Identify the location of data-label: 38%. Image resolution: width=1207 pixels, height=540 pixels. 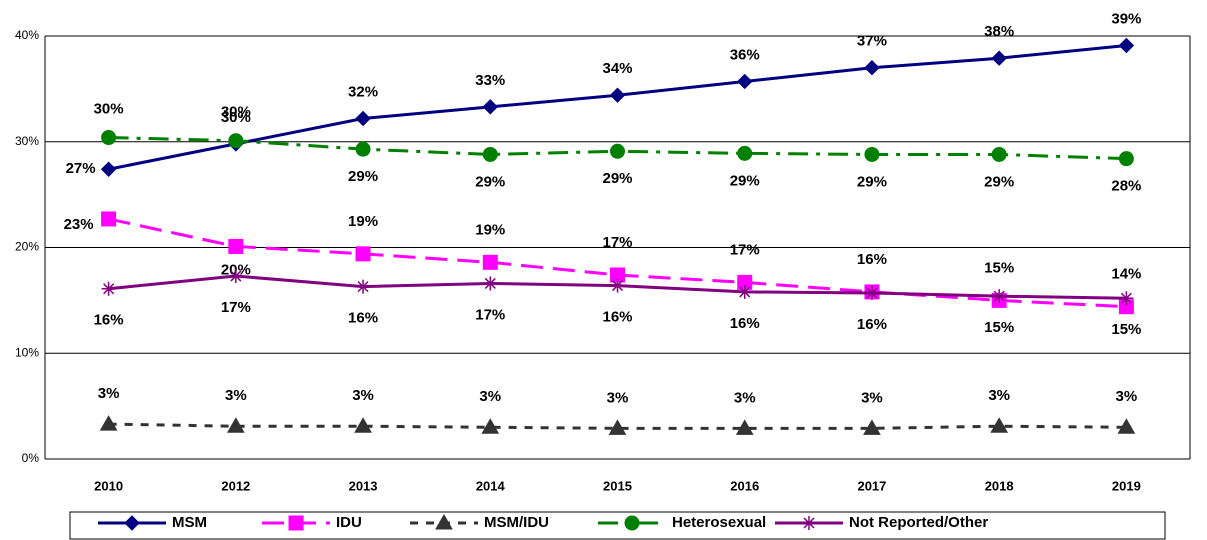
(999, 31).